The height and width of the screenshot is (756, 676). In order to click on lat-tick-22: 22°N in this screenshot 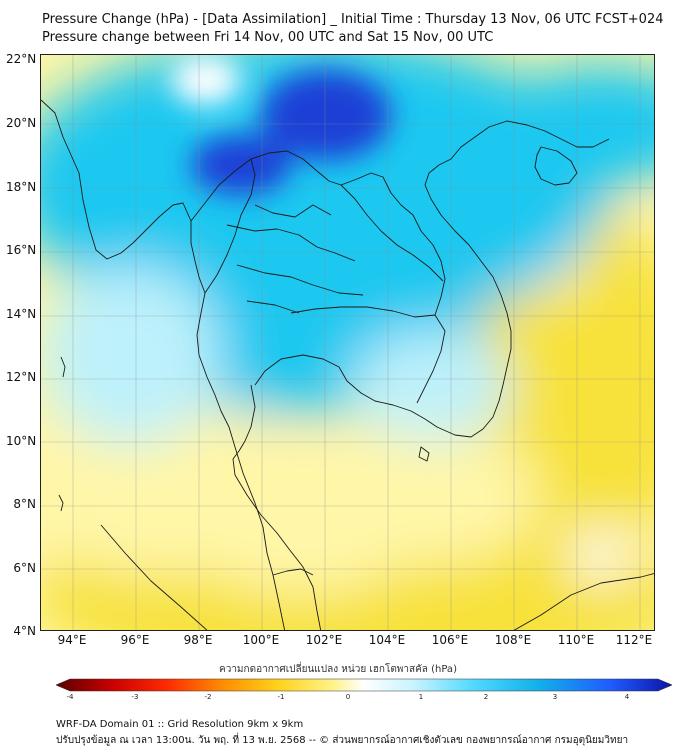, I will do `click(21, 59)`.